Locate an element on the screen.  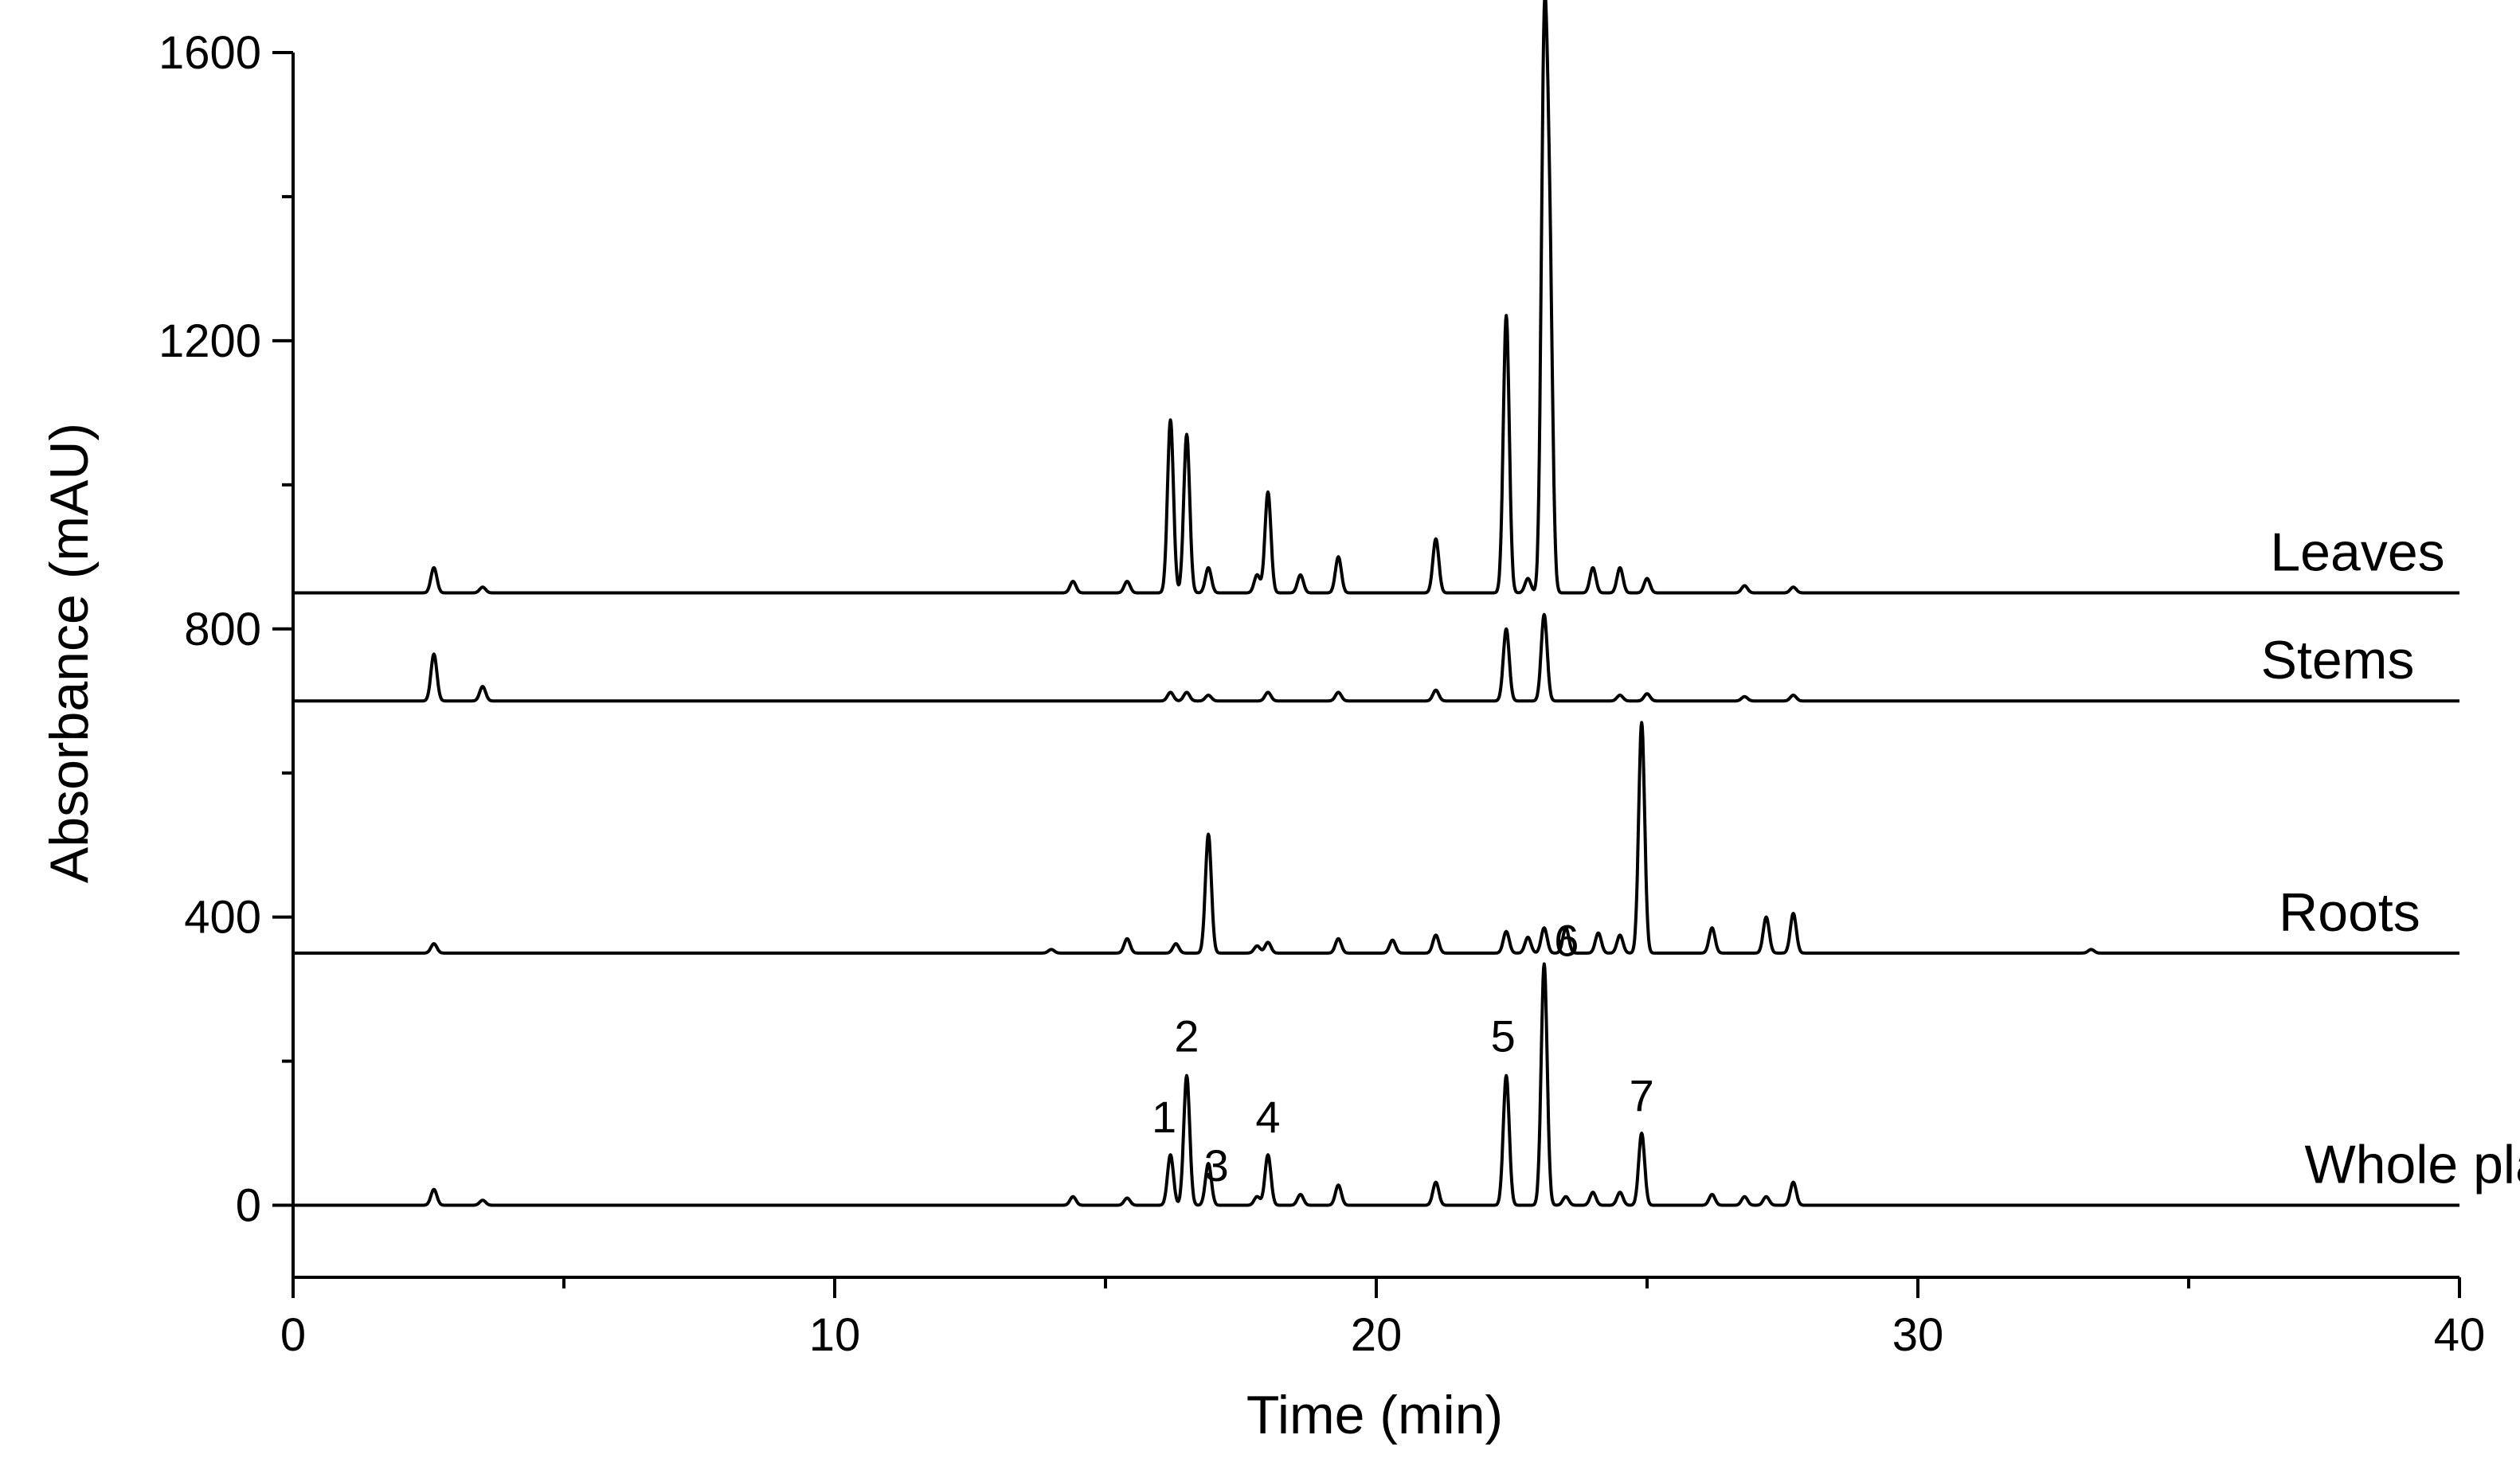
peak-label: 1 is located at coordinates (1164, 1117).